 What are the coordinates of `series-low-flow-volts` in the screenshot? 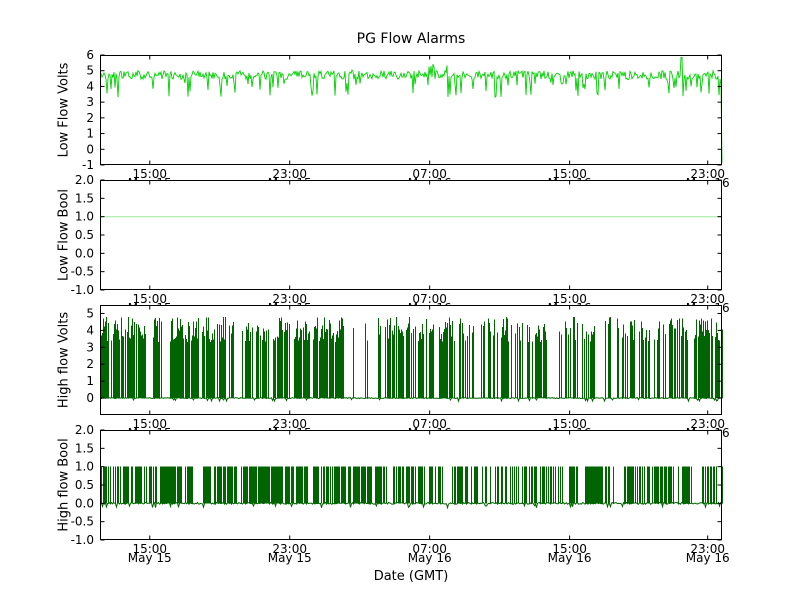 It's located at (411, 109).